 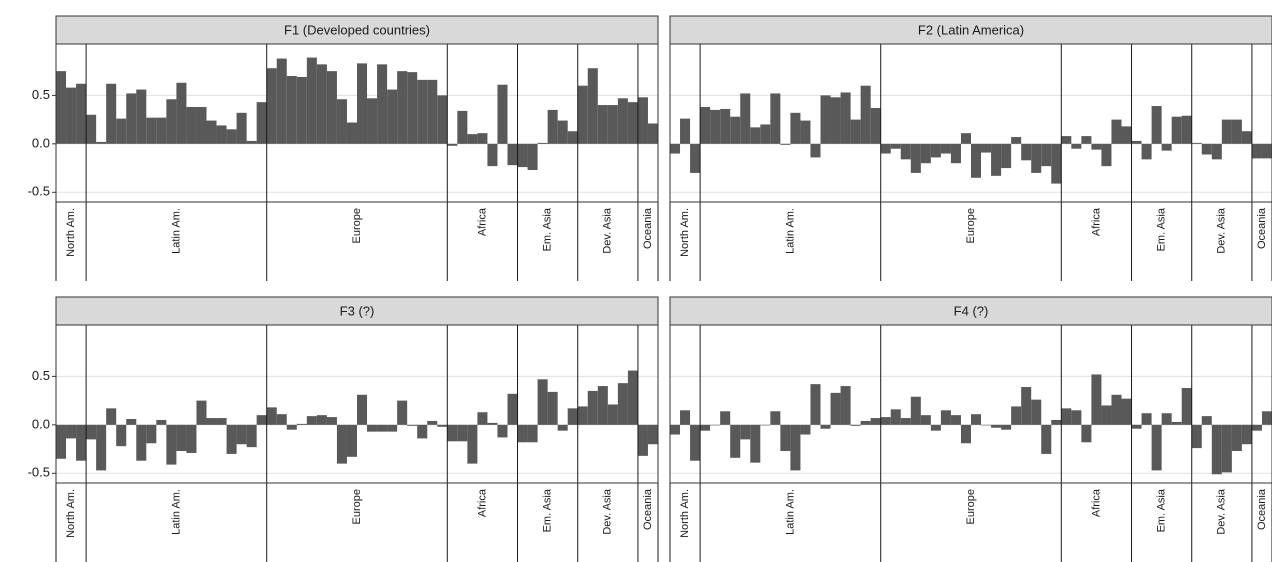 What do you see at coordinates (39, 472) in the screenshot?
I see `y-tick-label: -0.5` at bounding box center [39, 472].